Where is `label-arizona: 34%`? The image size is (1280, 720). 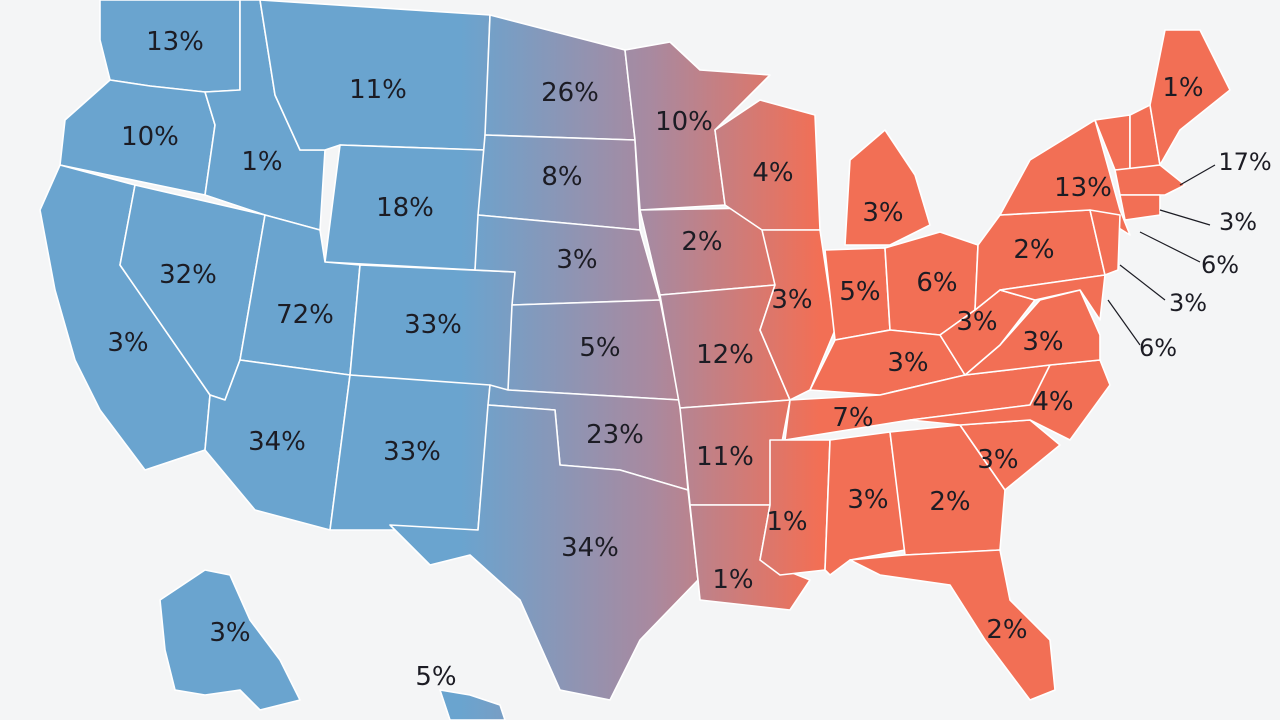 label-arizona: 34% is located at coordinates (277, 442).